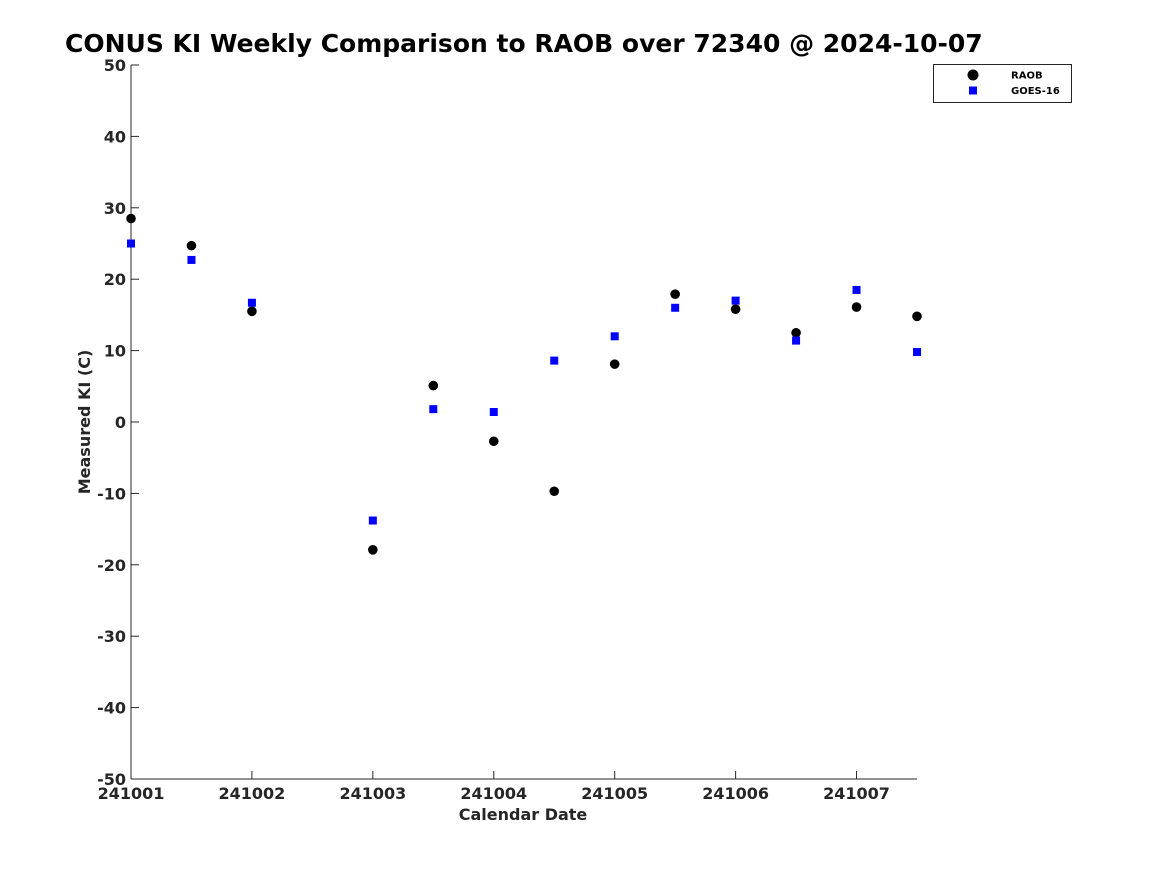 This screenshot has height=875, width=1167. I want to click on y-tick-label: -30, so click(111, 636).